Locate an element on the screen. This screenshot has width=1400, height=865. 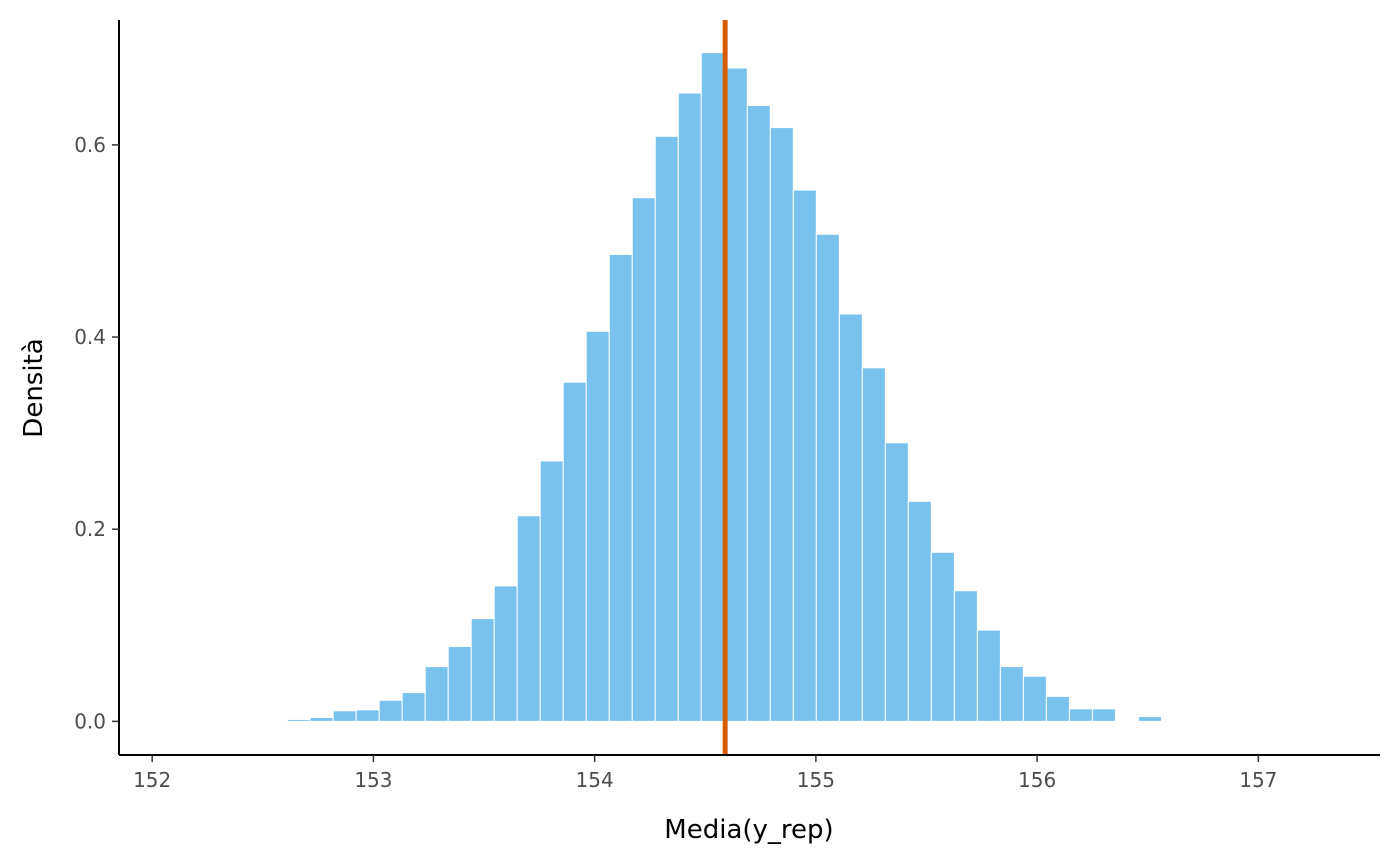
x-tick-label: 153 is located at coordinates (373, 780).